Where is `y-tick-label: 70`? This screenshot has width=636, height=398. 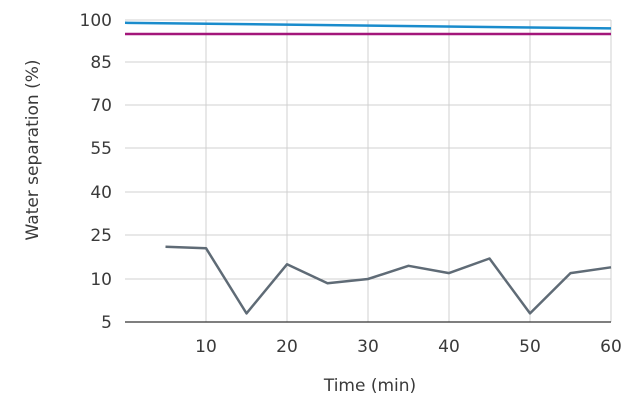 y-tick-label: 70 is located at coordinates (101, 106).